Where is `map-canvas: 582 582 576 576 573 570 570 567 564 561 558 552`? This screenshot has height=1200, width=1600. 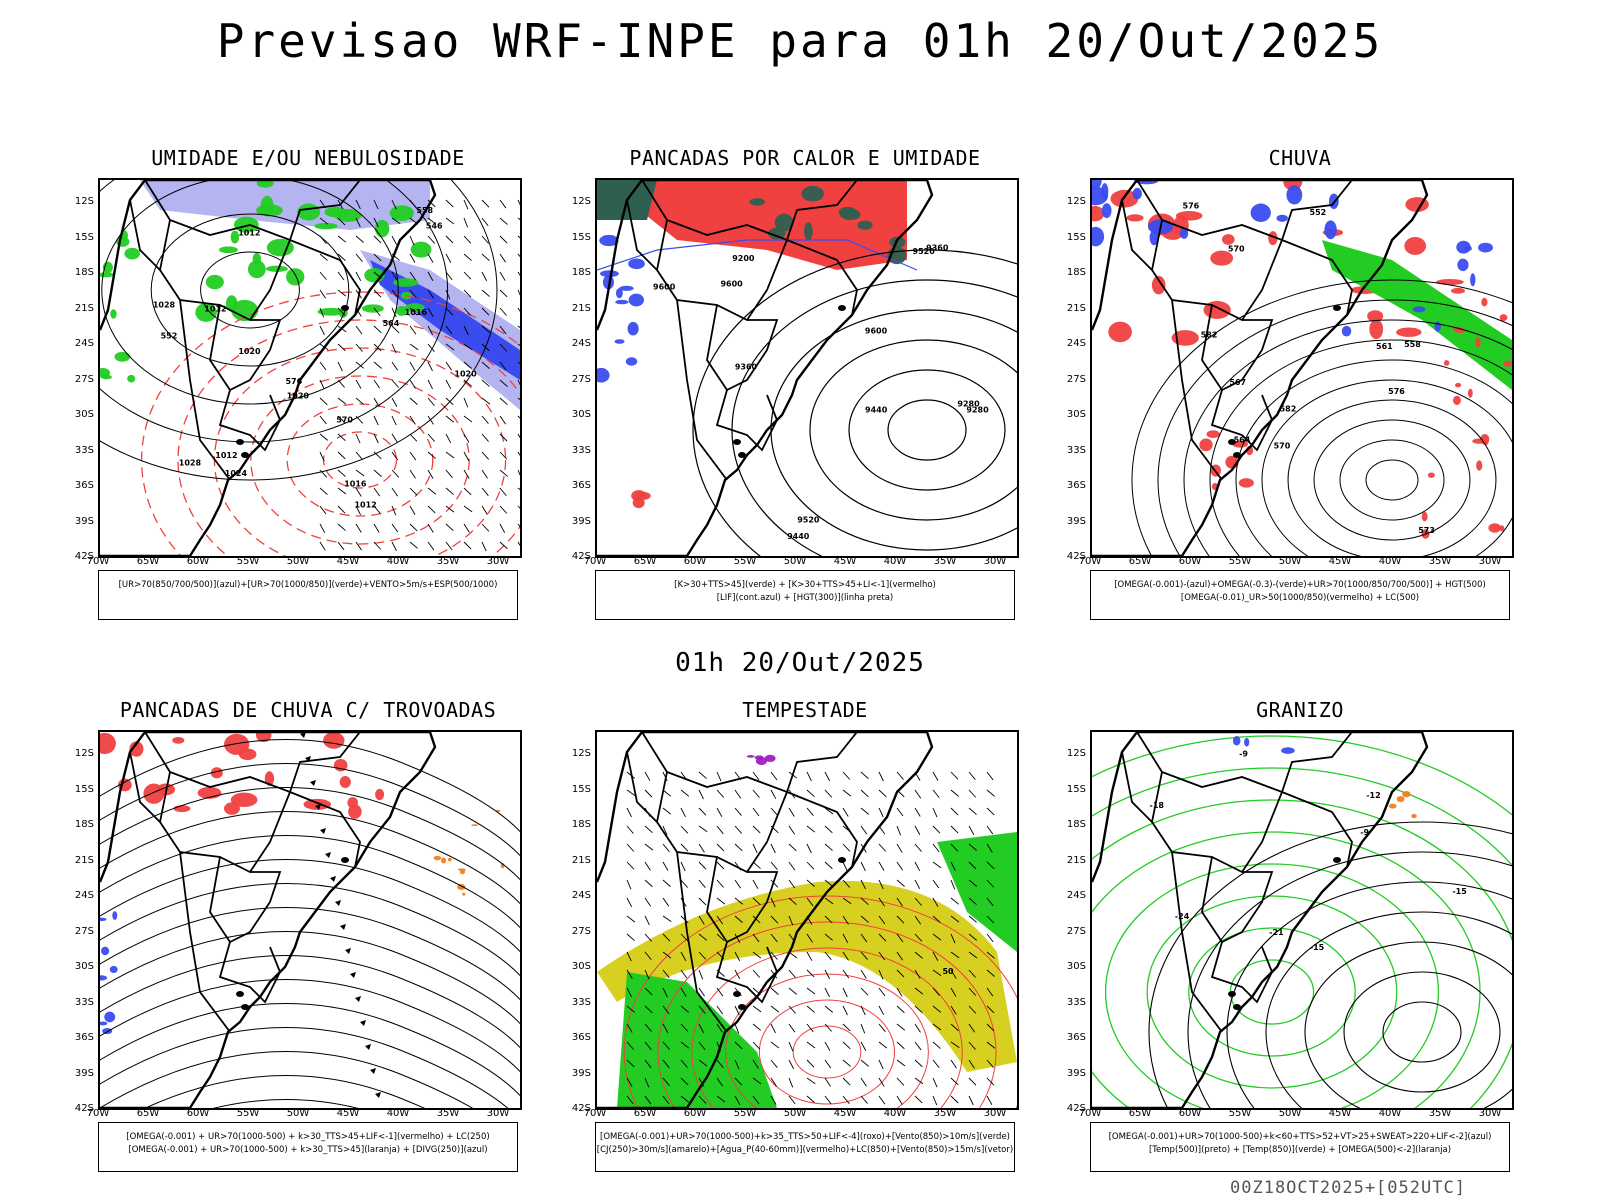
map-canvas: 582 582 576 576 573 570 570 567 564 561 558 552 is located at coordinates (1302, 368).